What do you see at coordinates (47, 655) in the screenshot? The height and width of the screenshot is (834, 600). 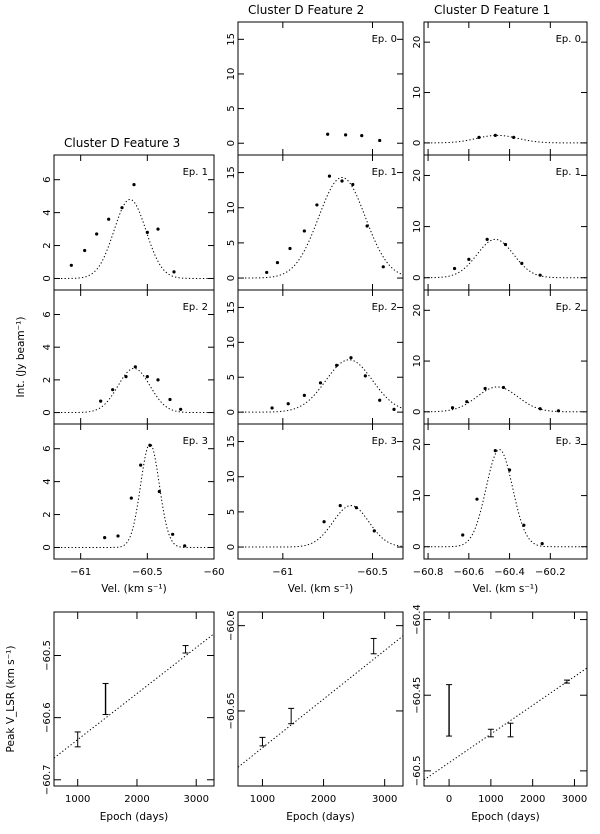 I see `y-tick-label: −60.5` at bounding box center [47, 655].